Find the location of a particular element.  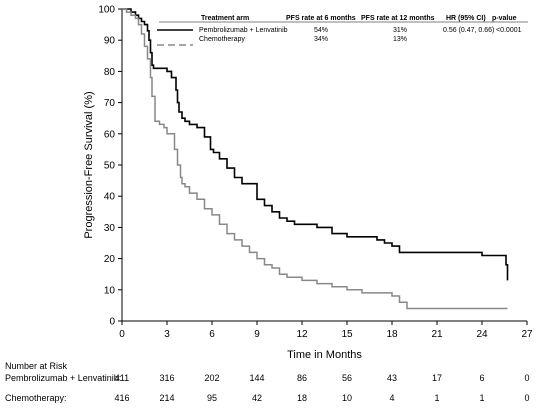

risk-value-pembro: 0 is located at coordinates (526, 378).